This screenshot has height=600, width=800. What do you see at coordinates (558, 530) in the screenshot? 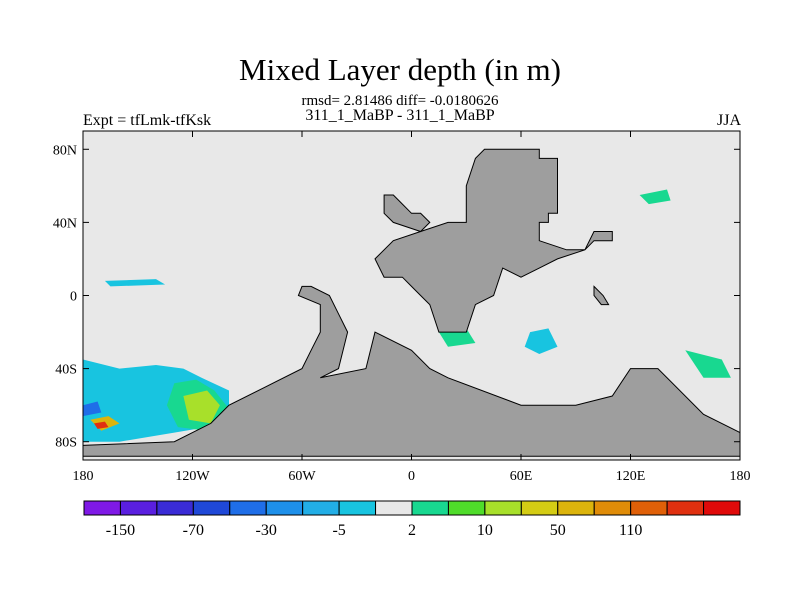
I see `colorbar-label-6: 50` at bounding box center [558, 530].